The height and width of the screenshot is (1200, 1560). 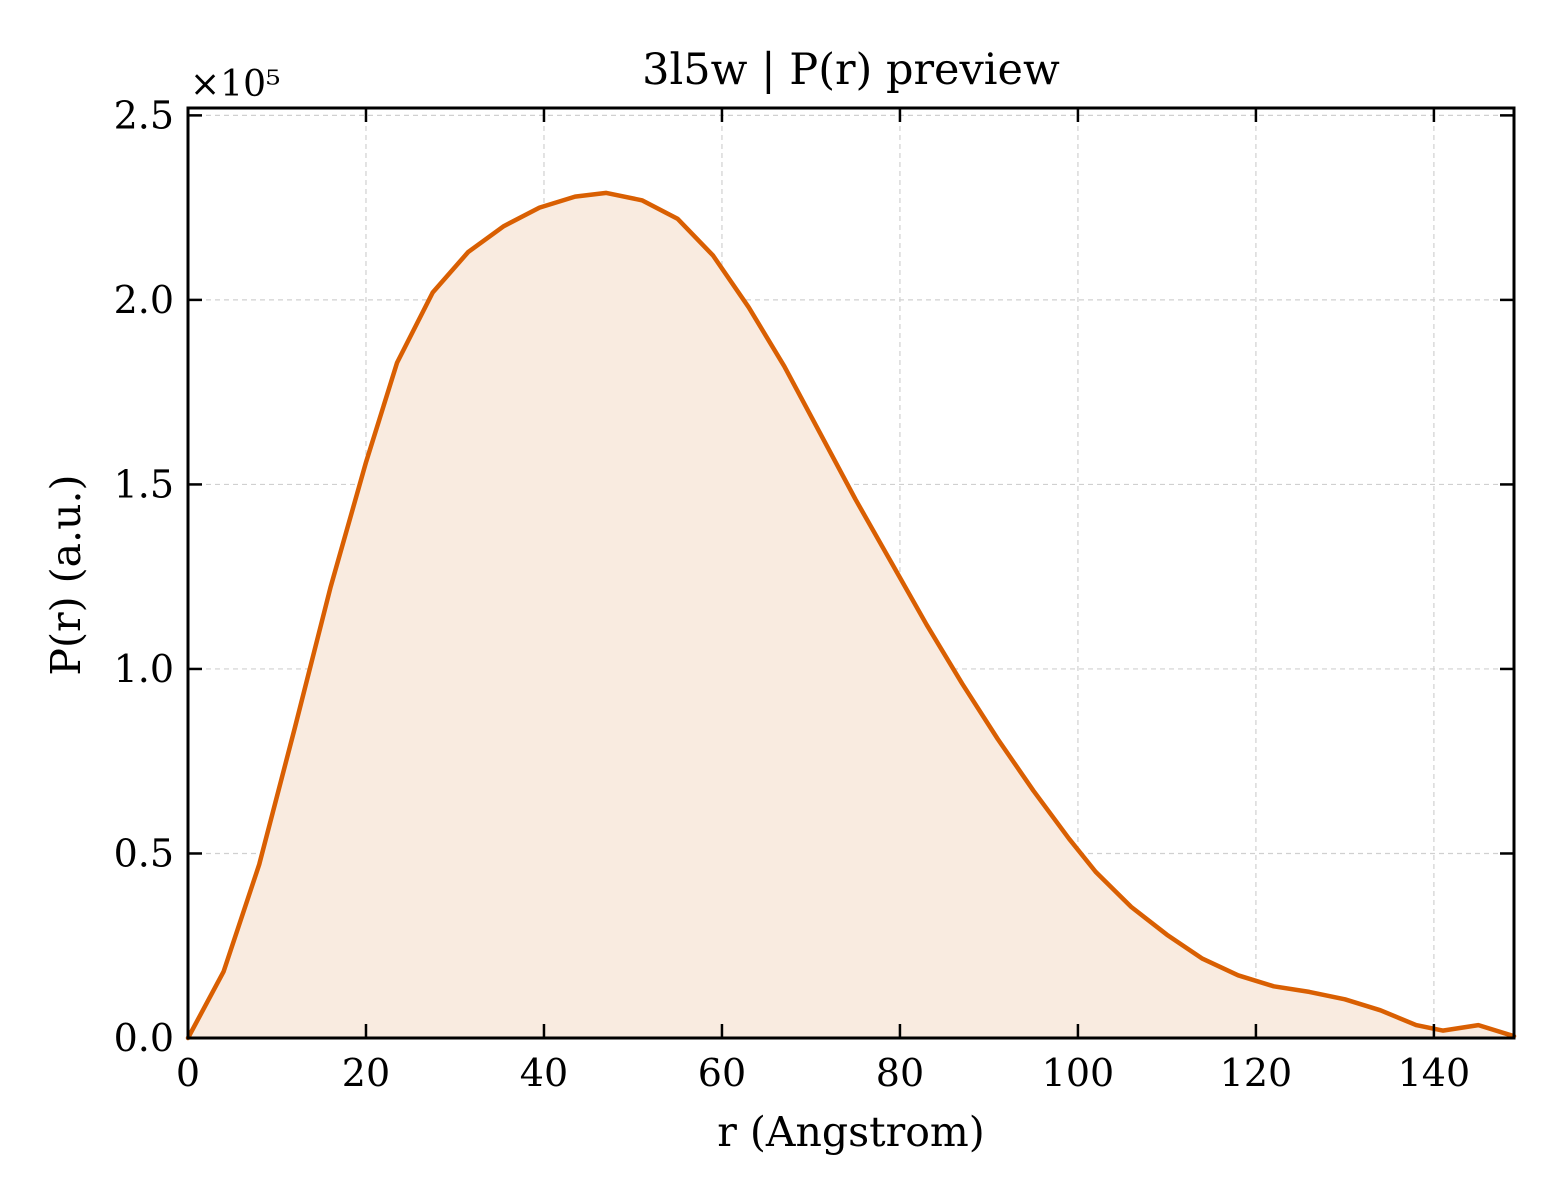 I want to click on y-tick-label: 1.5, so click(x=144, y=484).